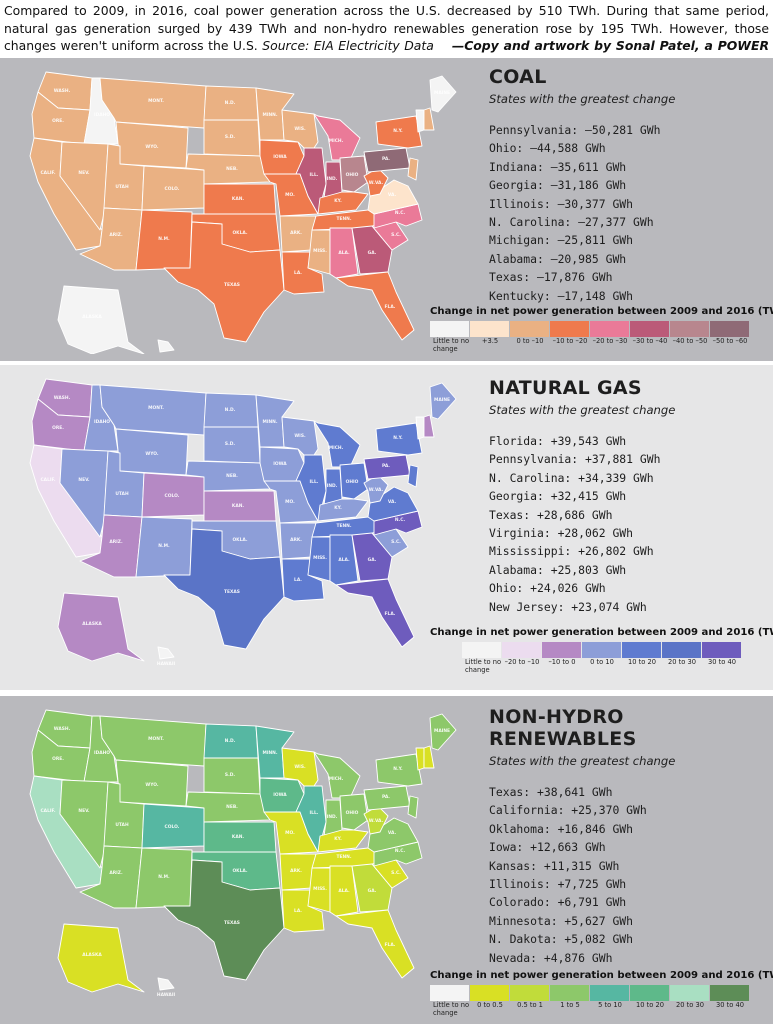 Image resolution: width=773 pixels, height=1024 pixels. Describe the element at coordinates (396, 873) in the screenshot. I see `state-label: S.C.` at that location.